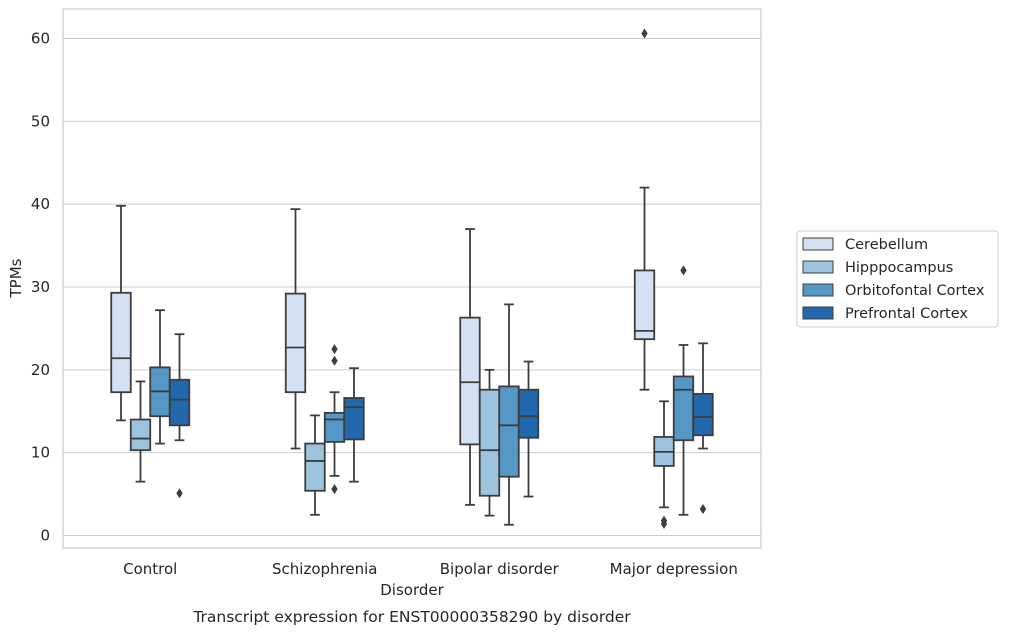 This screenshot has height=634, width=1009. I want to click on legend-frame, so click(897, 279).